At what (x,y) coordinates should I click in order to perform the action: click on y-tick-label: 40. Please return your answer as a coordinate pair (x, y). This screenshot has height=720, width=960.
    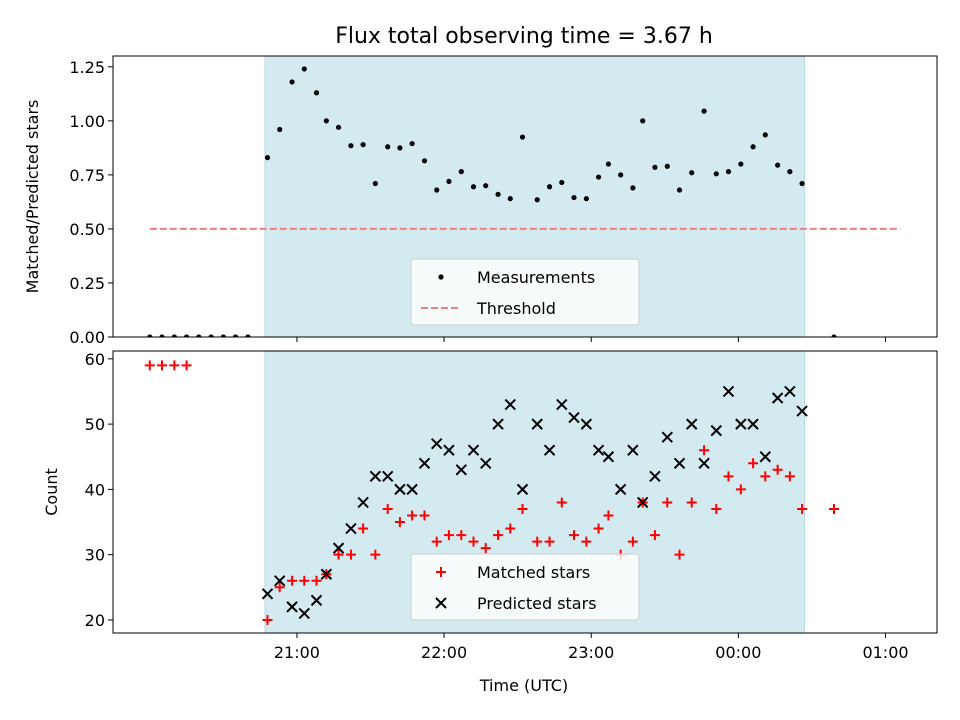
    Looking at the image, I should click on (95, 489).